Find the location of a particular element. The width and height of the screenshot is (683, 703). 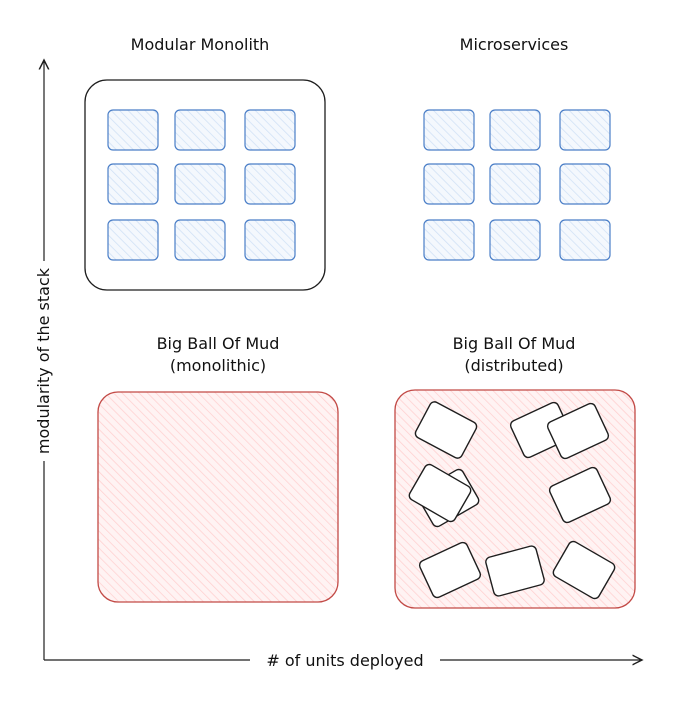

mud-monolithic-box is located at coordinates (218, 497).